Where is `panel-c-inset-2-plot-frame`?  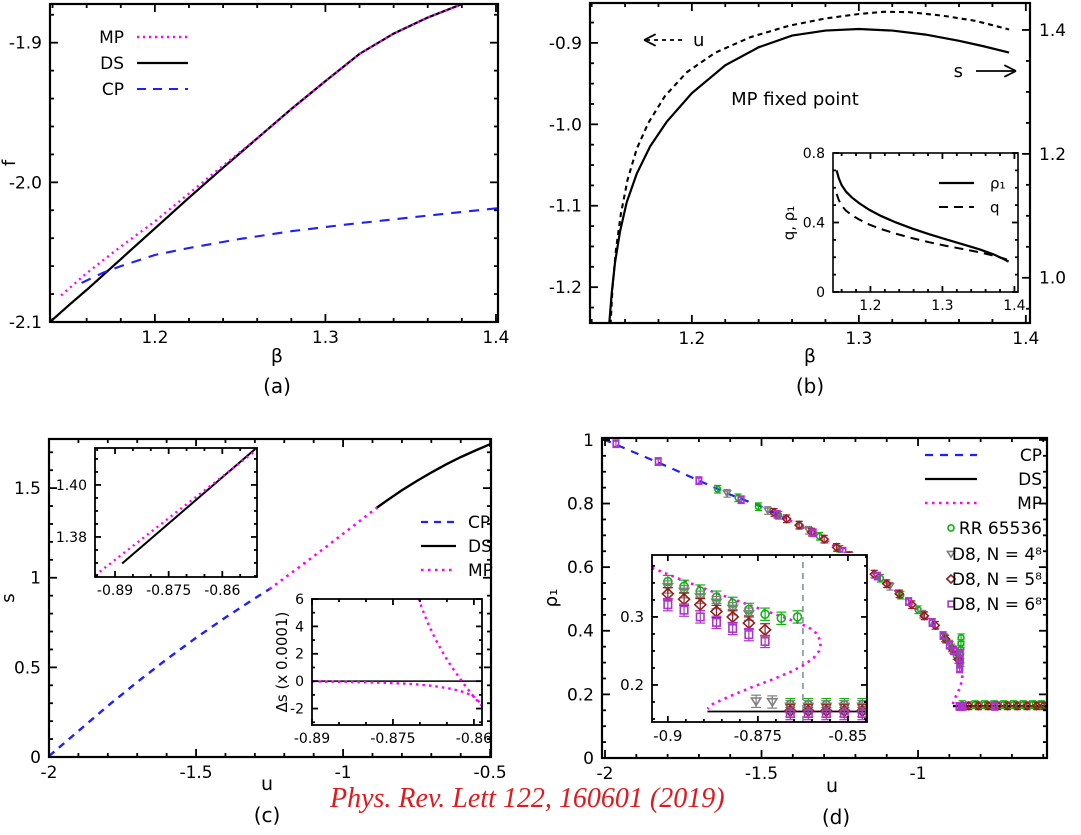
panel-c-inset-2-plot-frame is located at coordinates (397, 662).